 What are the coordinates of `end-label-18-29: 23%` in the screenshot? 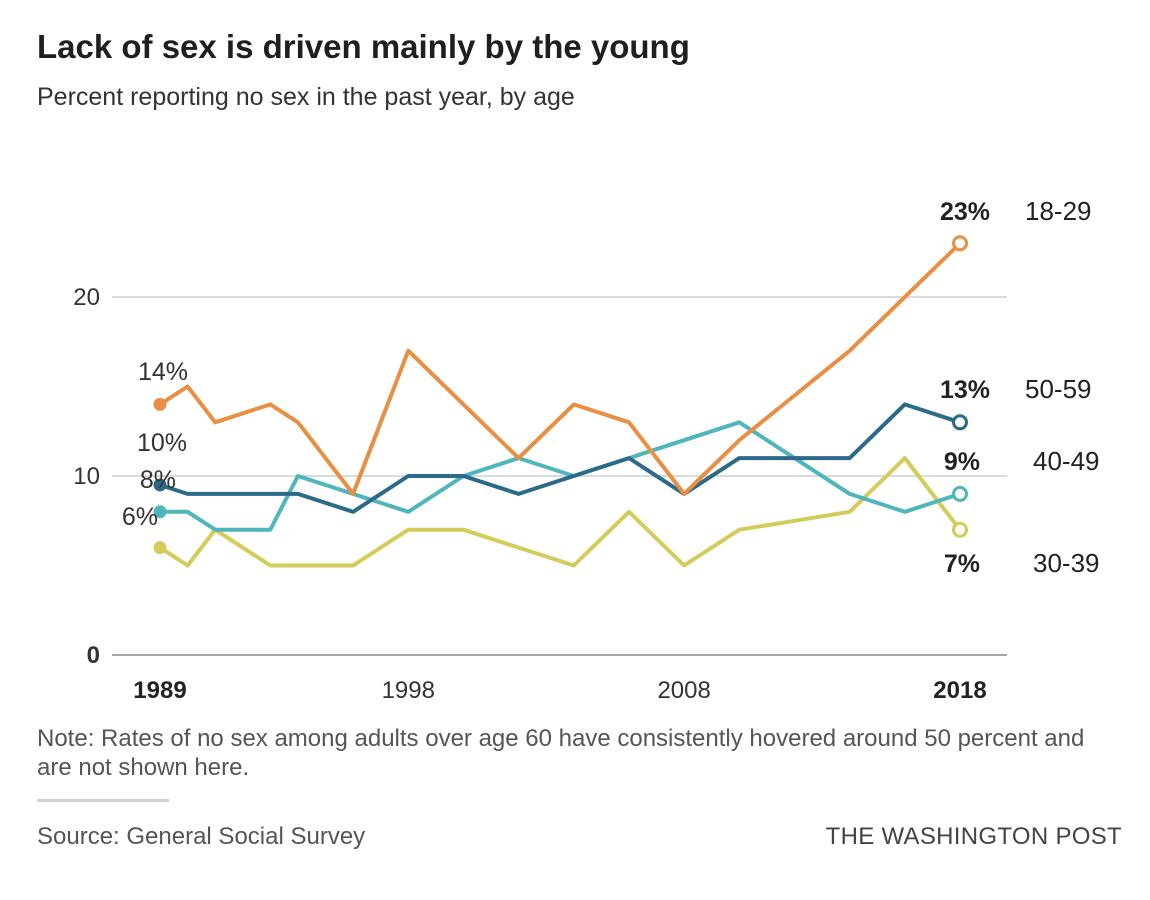 It's located at (965, 212).